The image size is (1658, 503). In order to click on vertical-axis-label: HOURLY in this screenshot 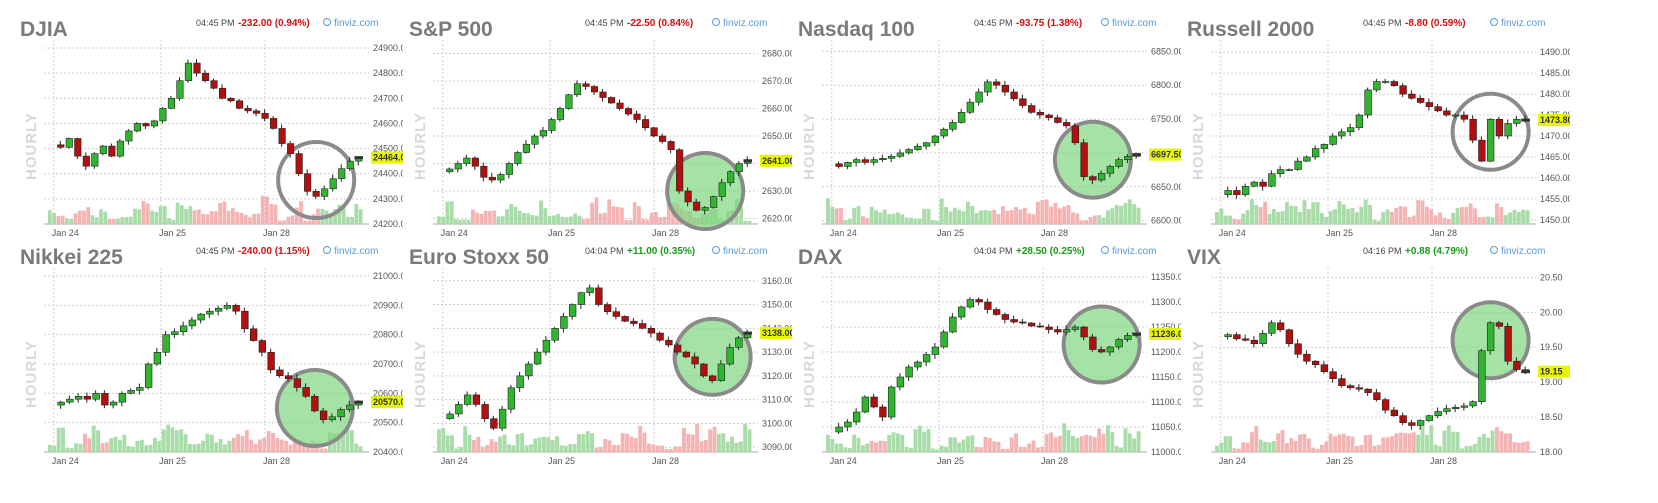, I will do `click(1198, 146)`.